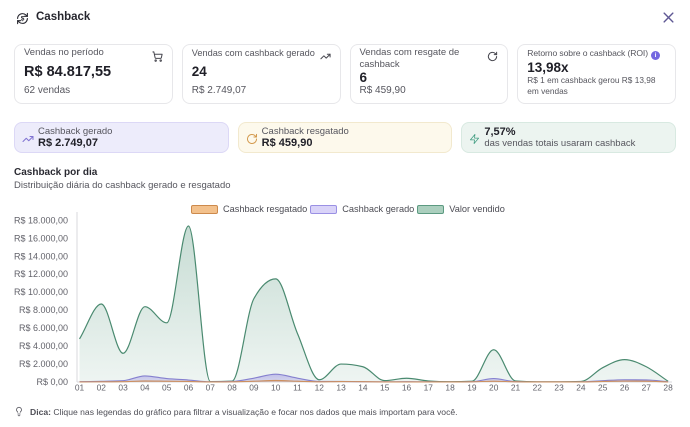 This screenshot has width=690, height=427. What do you see at coordinates (516, 388) in the screenshot?
I see `svg-text: 21` at bounding box center [516, 388].